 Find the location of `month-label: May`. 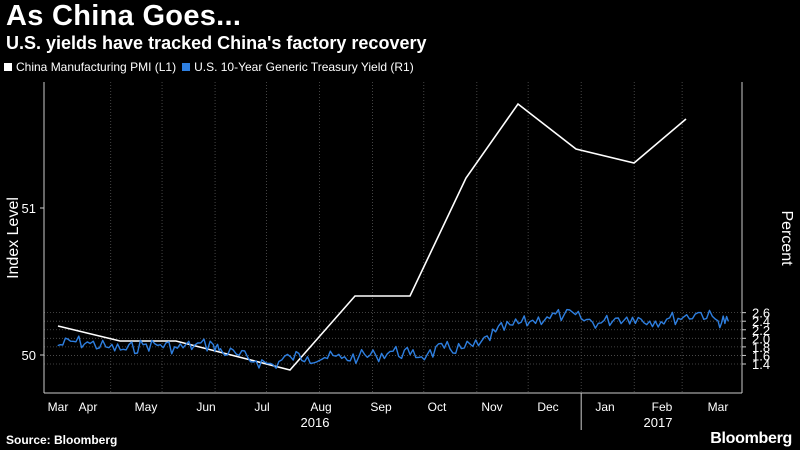

month-label: May is located at coordinates (146, 407).